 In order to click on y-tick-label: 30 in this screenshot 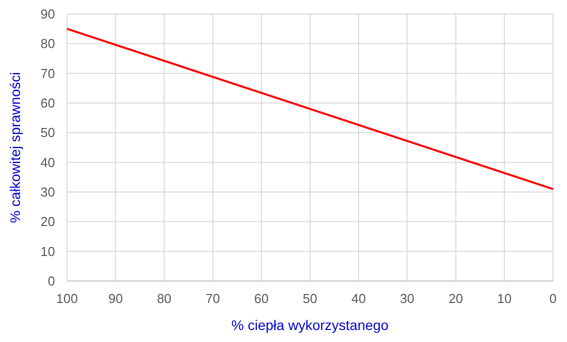, I will do `click(47, 192)`.